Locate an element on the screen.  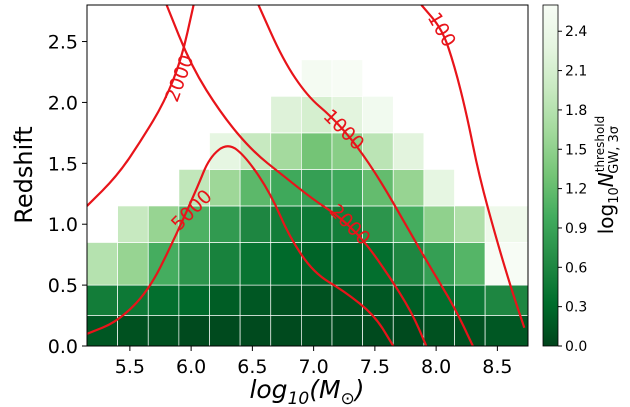
colorbar-ticks: 0.0 0.3 0.6 0.9 1.2 1.5 1.8 2.1 2.4 is located at coordinates (572, 189).